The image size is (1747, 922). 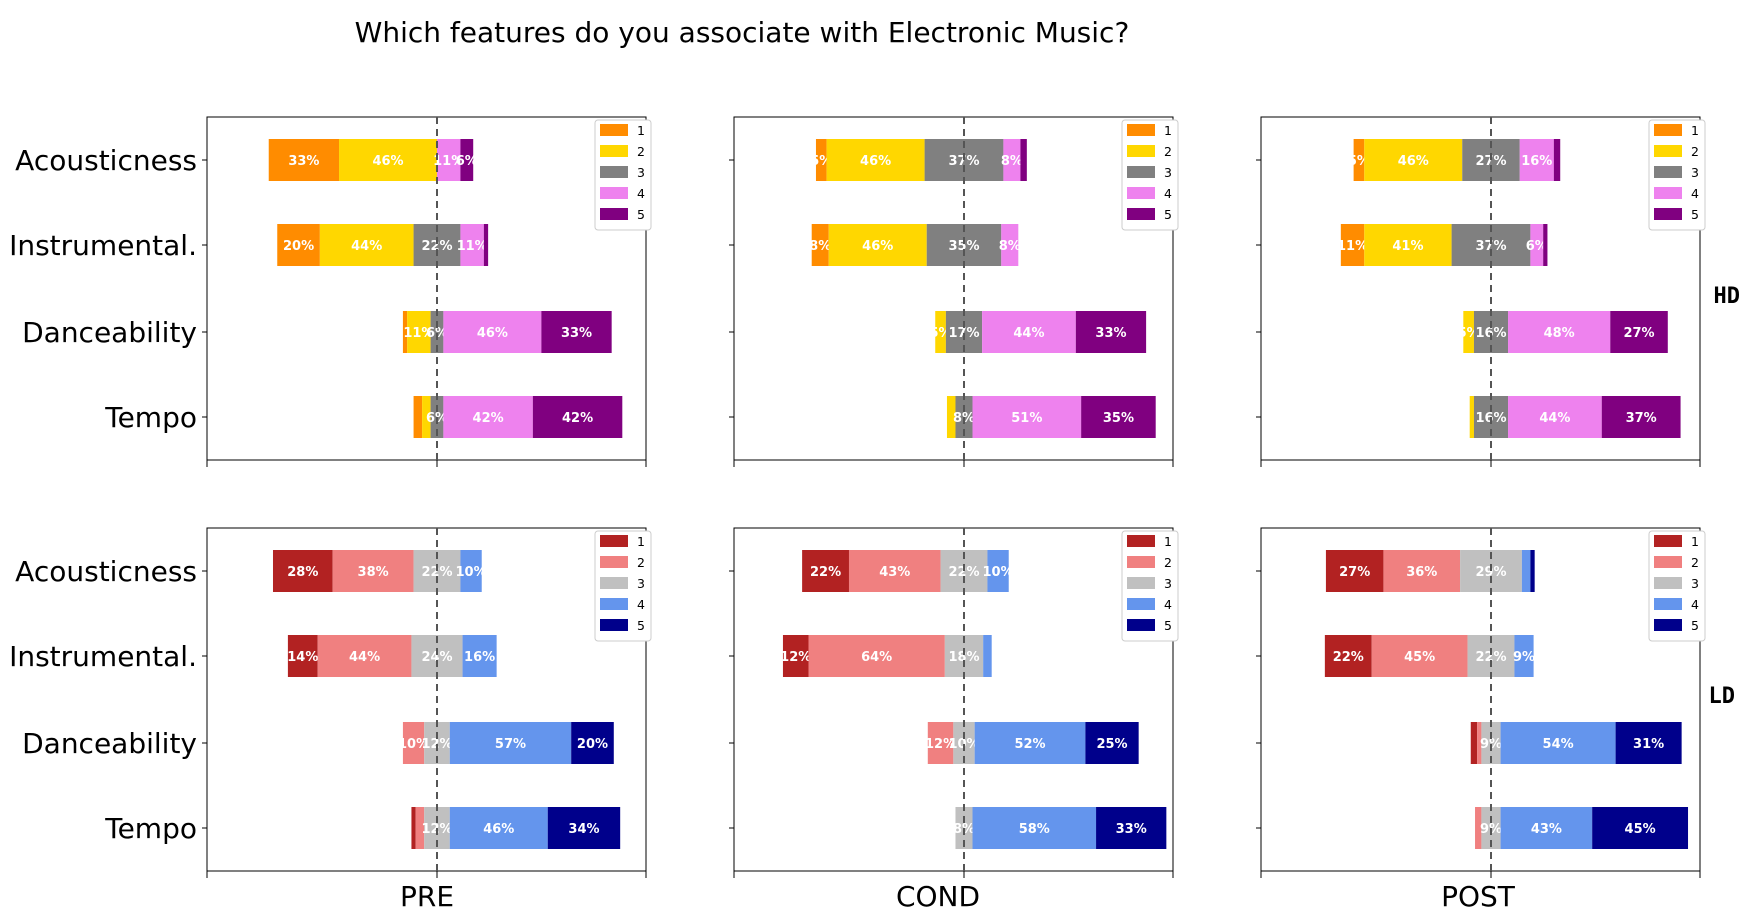 What do you see at coordinates (1722, 696) in the screenshot?
I see `group-label-ld: LD` at bounding box center [1722, 696].